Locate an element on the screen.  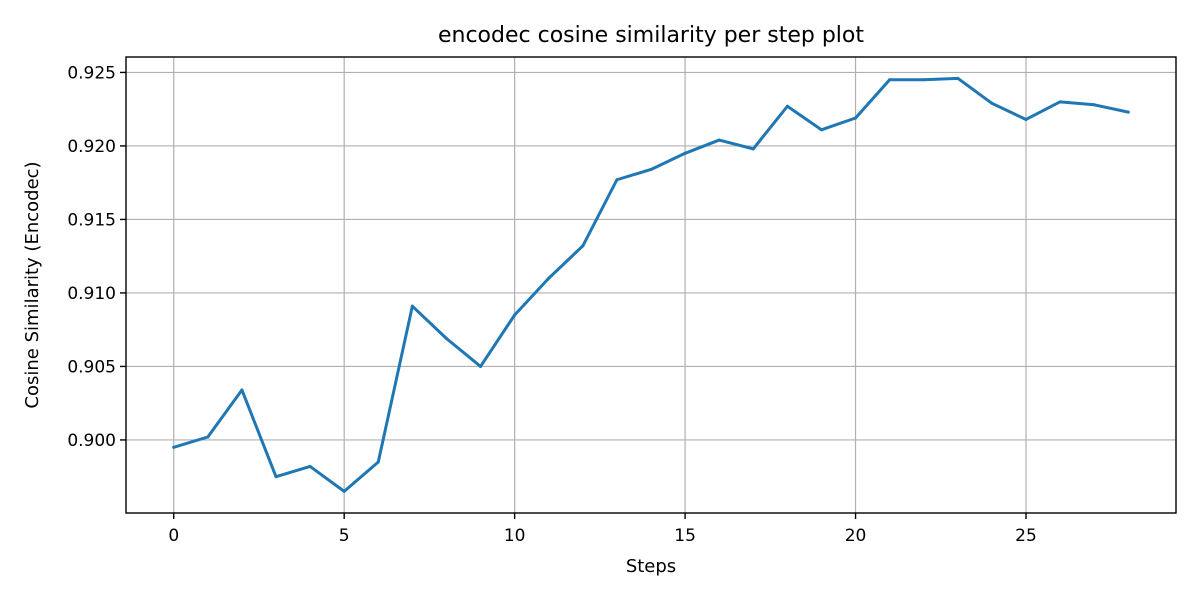
y-tick-label: 0.915 is located at coordinates (91, 220).